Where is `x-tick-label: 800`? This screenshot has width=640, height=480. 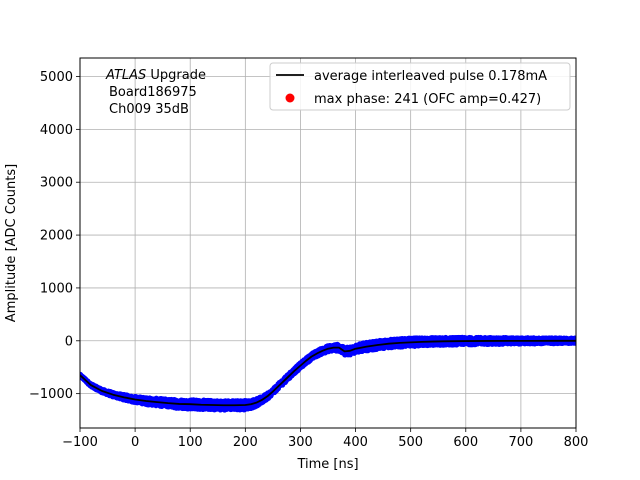 x-tick-label: 800 is located at coordinates (576, 442).